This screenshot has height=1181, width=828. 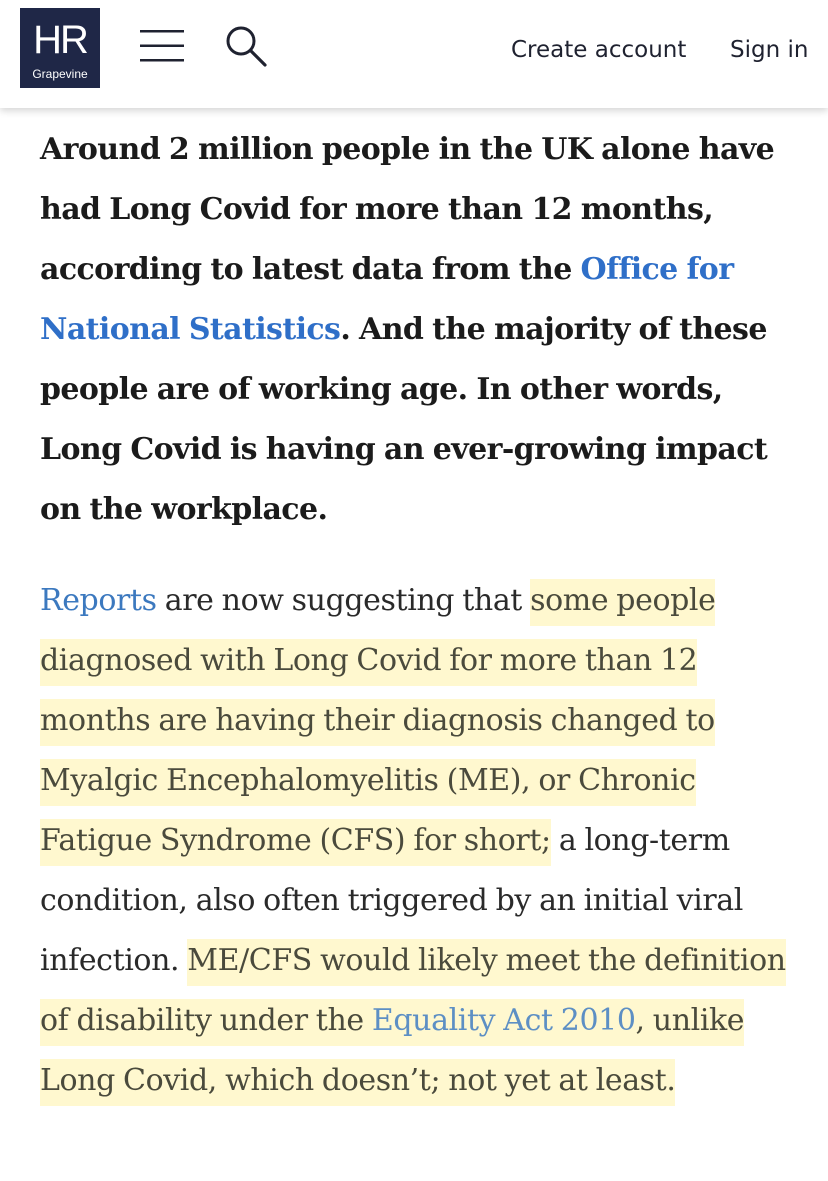 I want to click on reports-link: Reports, so click(x=98, y=600).